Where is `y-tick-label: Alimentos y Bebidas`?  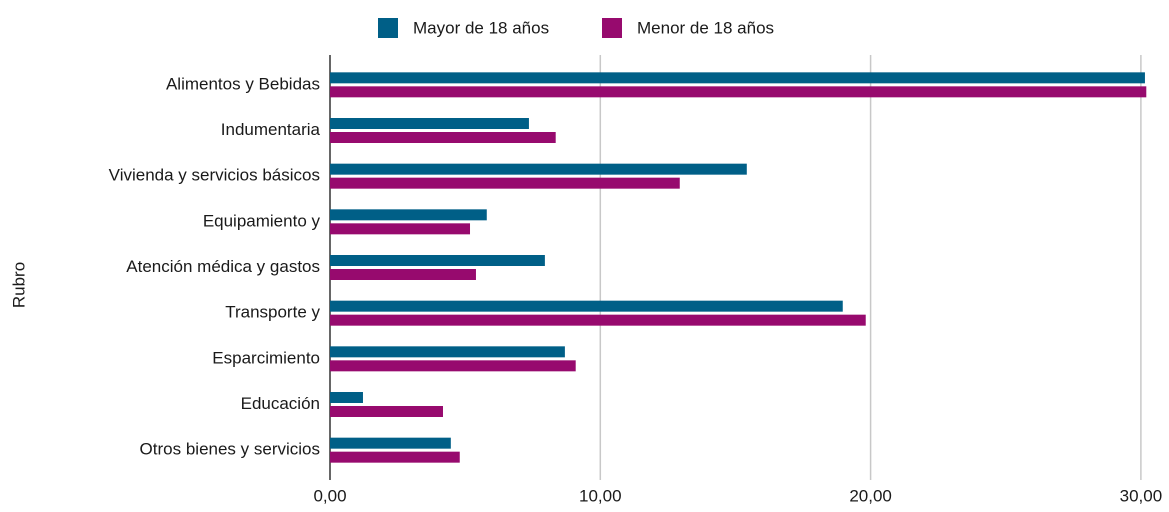 y-tick-label: Alimentos y Bebidas is located at coordinates (243, 83).